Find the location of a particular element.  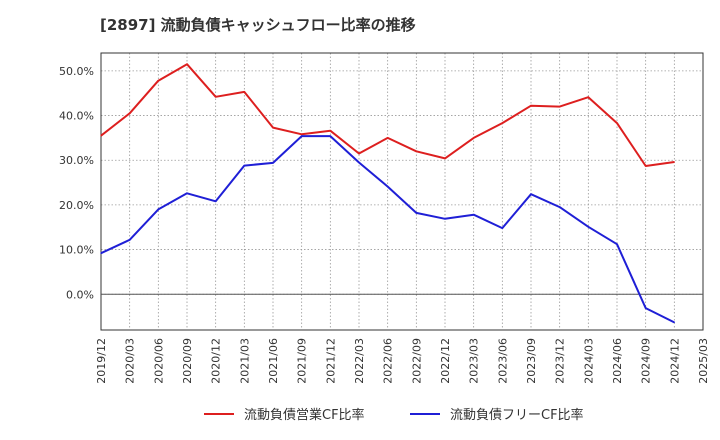

y-tick-label: 50.0% is located at coordinates (76, 71).